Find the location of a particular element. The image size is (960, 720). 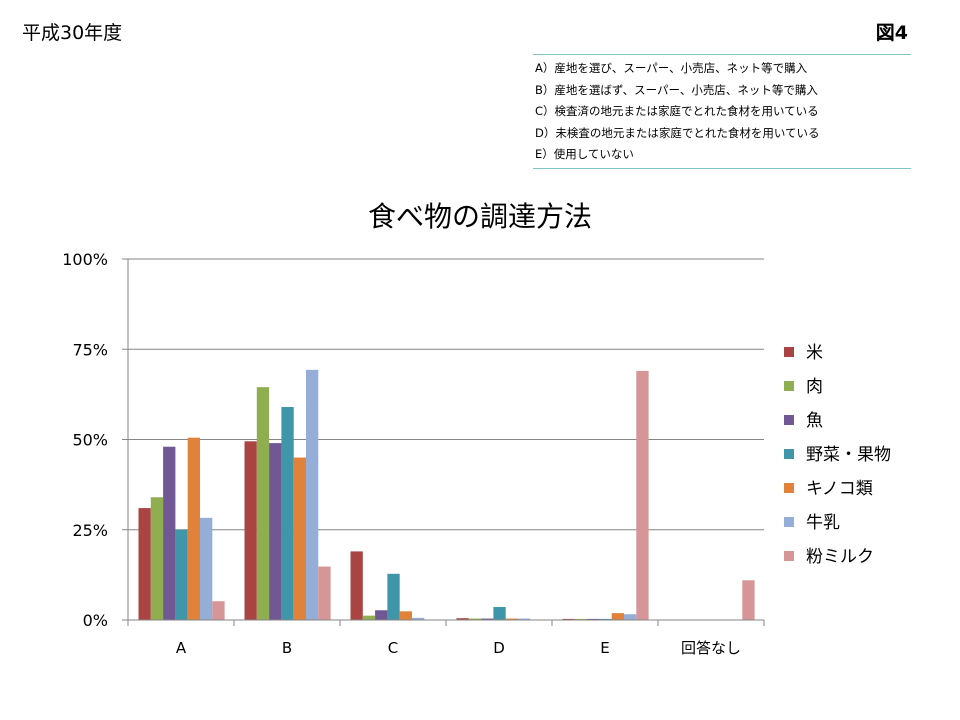

legend-label: 粉ミルク is located at coordinates (840, 557).